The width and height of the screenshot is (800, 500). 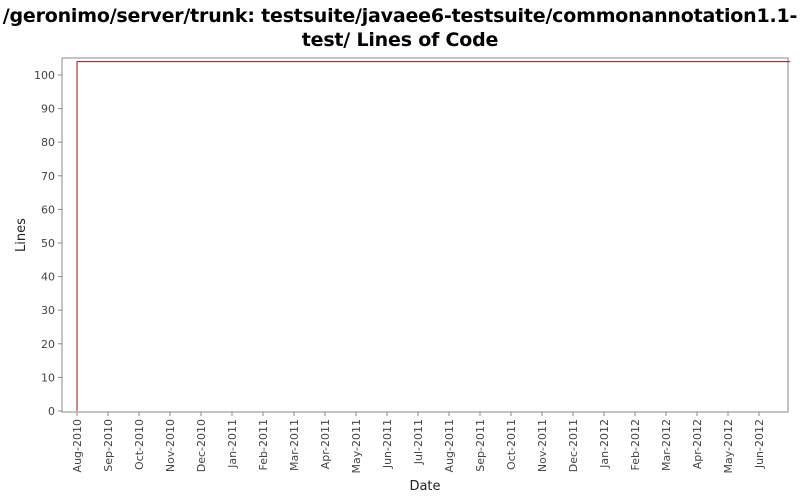 What do you see at coordinates (48, 176) in the screenshot?
I see `y-tick-label: 70` at bounding box center [48, 176].